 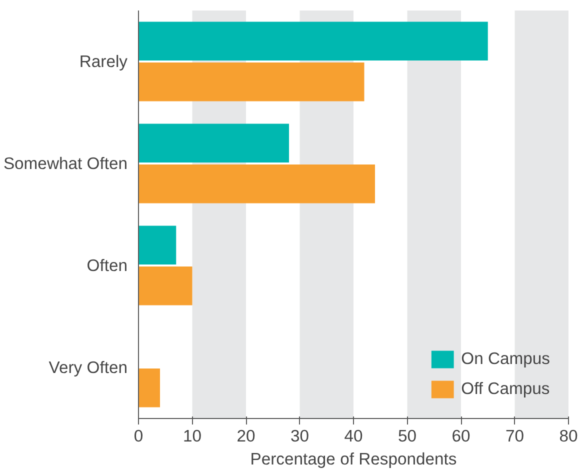 What do you see at coordinates (192, 436) in the screenshot?
I see `x-tick-label: 10` at bounding box center [192, 436].